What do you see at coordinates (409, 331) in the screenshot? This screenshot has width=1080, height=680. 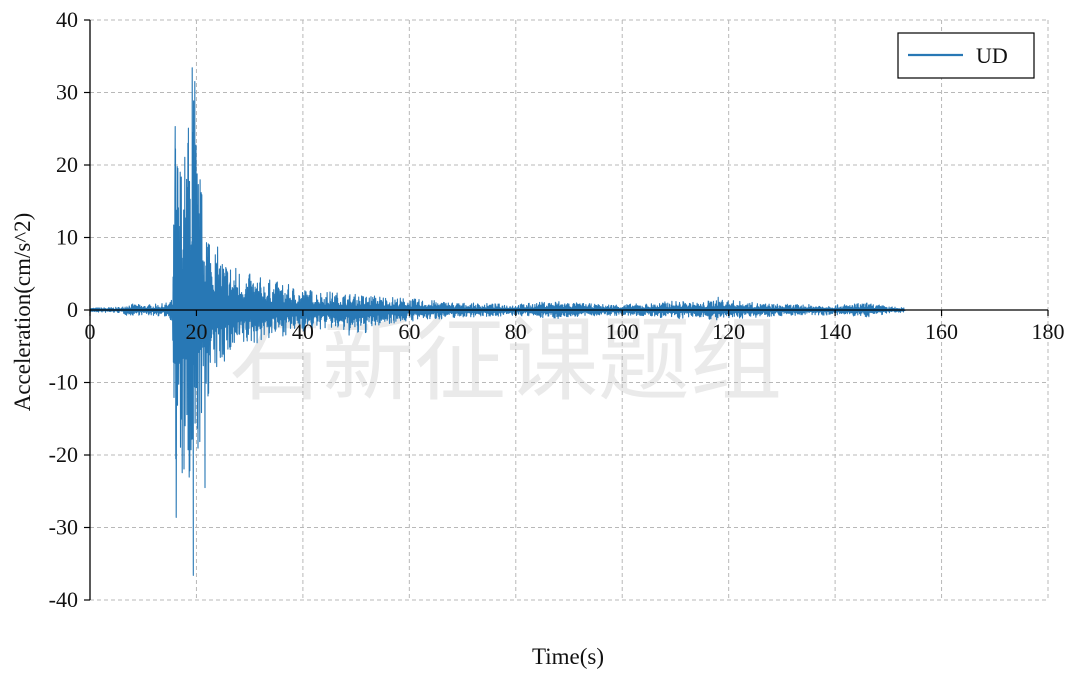 I see `x-tick-label-60: 60` at bounding box center [409, 331].